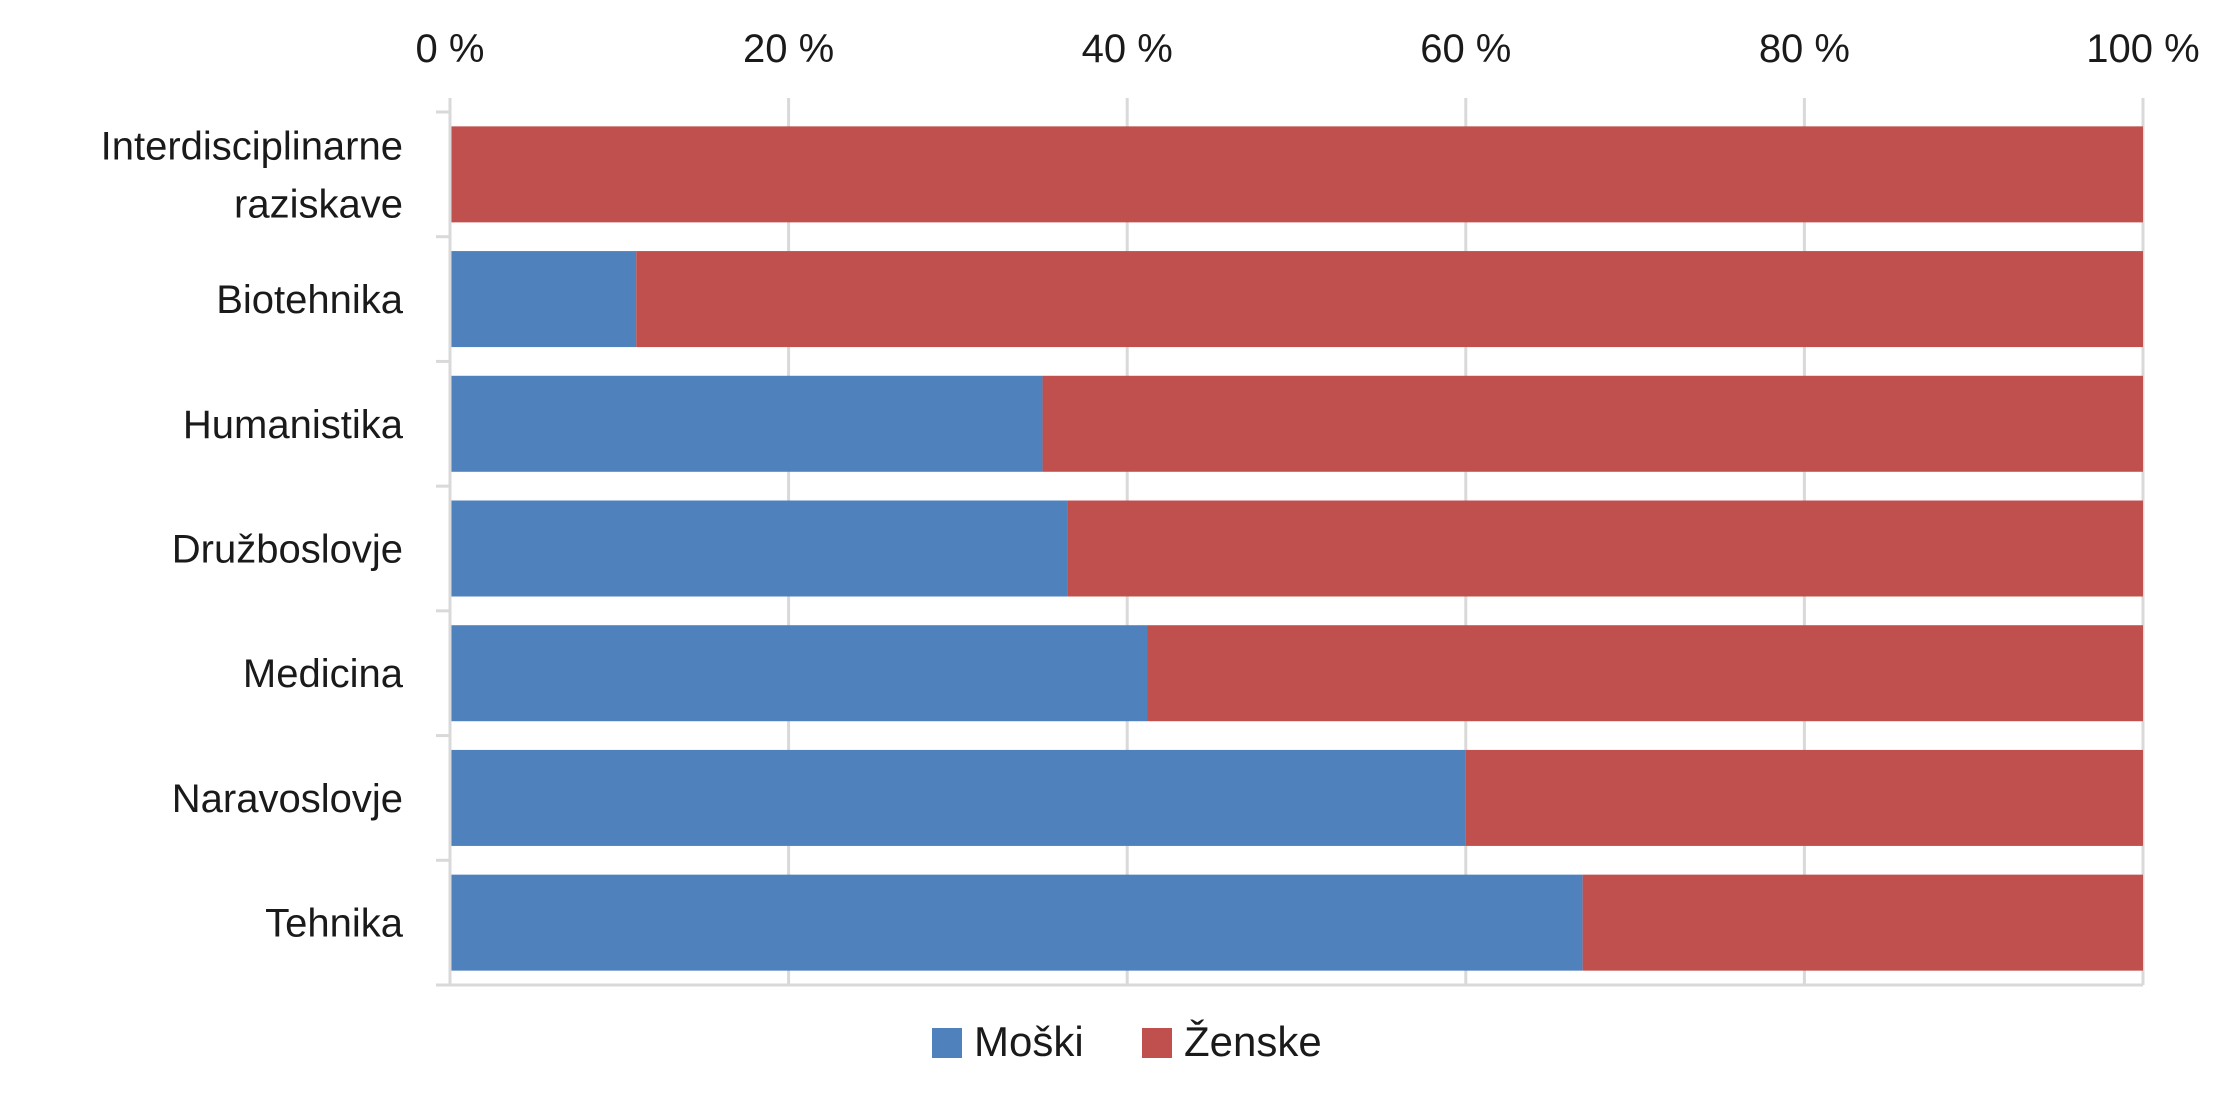  What do you see at coordinates (2142, 49) in the screenshot?
I see `x-tick-label: 100 %` at bounding box center [2142, 49].